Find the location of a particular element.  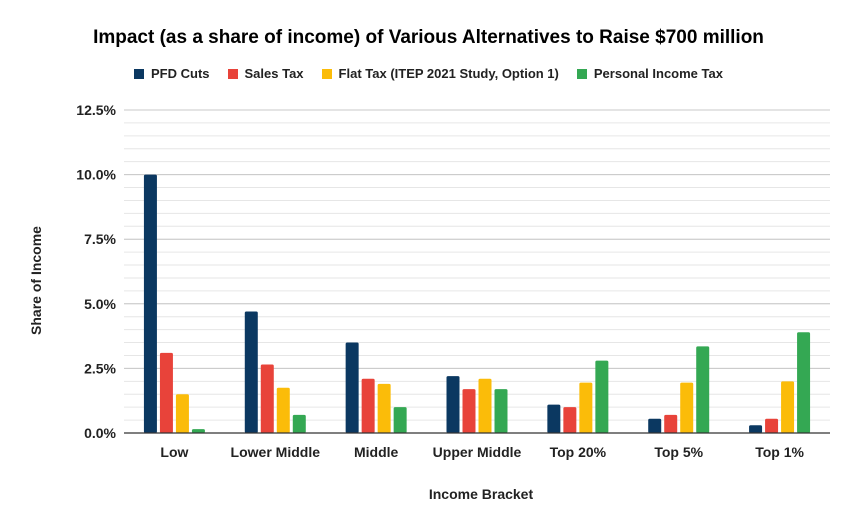

legend-label: PFD Cuts is located at coordinates (180, 73).